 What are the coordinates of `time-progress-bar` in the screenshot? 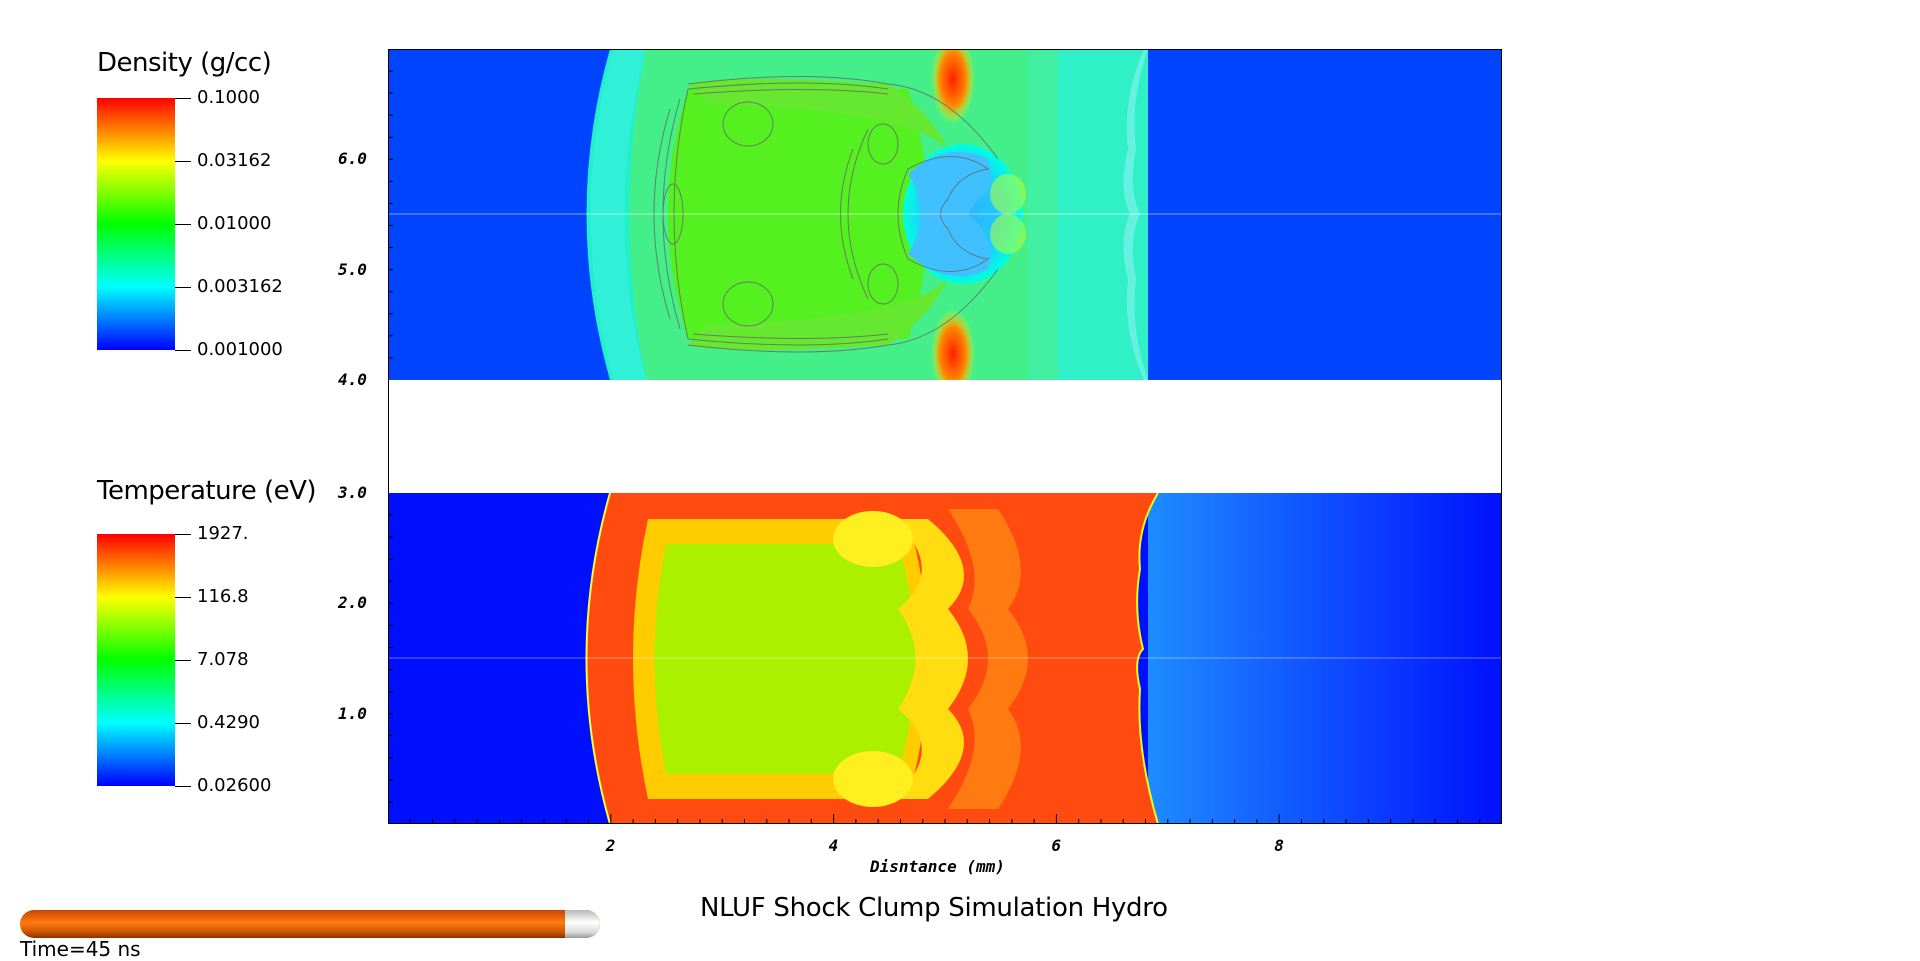 It's located at (310, 924).